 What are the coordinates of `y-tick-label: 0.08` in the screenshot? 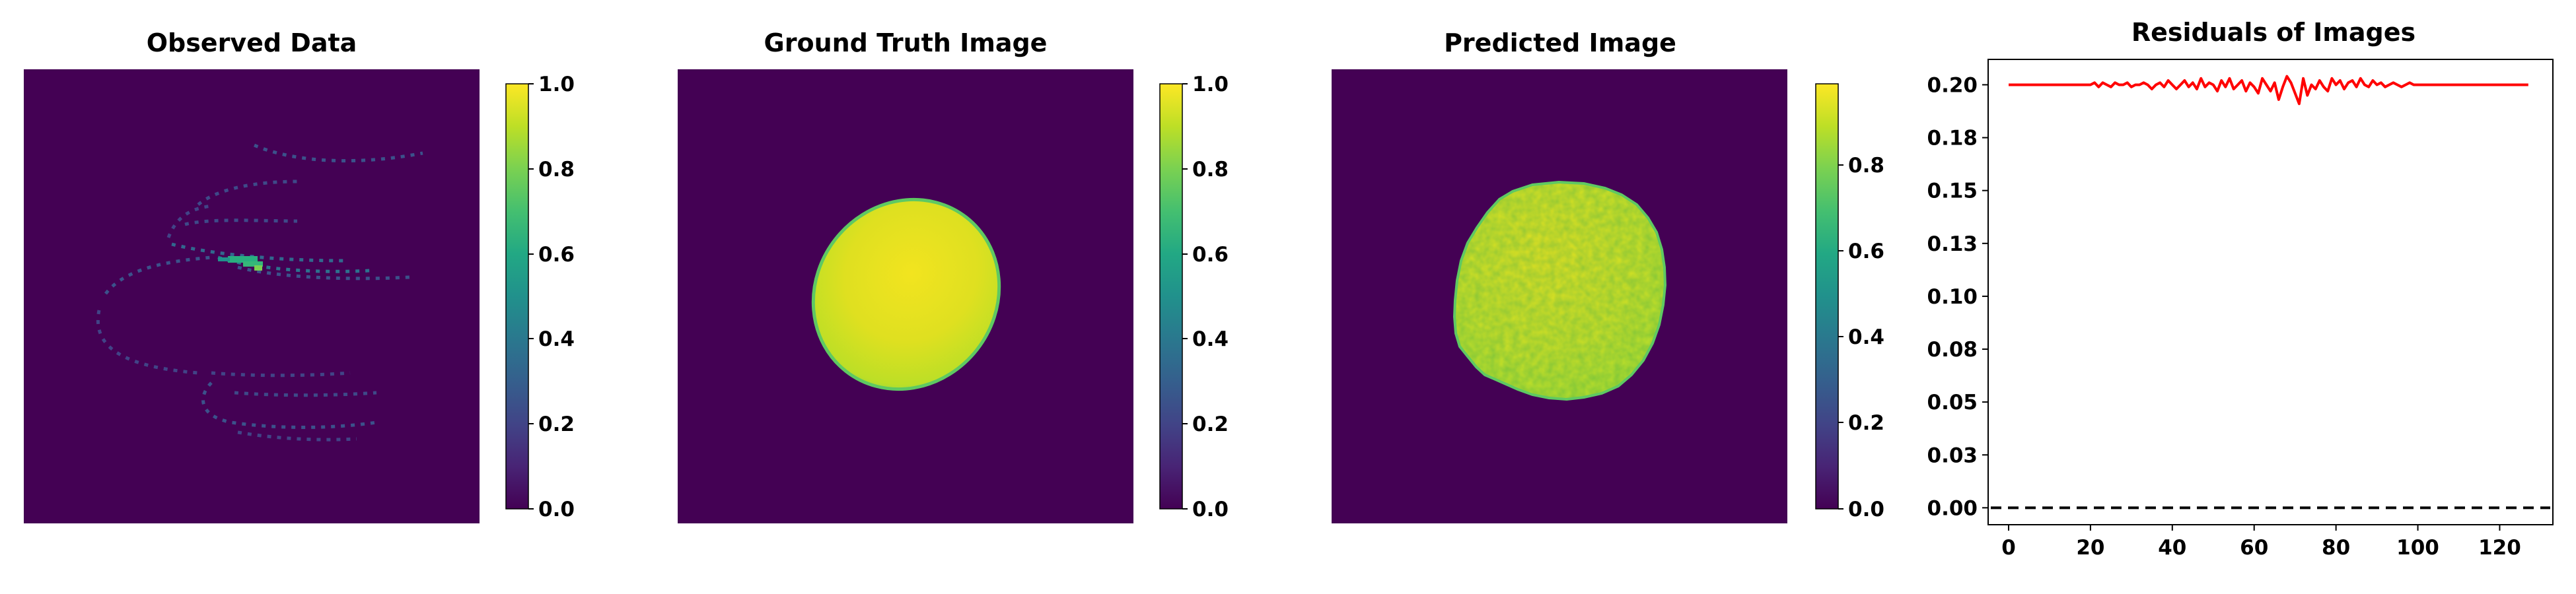 It's located at (1952, 350).